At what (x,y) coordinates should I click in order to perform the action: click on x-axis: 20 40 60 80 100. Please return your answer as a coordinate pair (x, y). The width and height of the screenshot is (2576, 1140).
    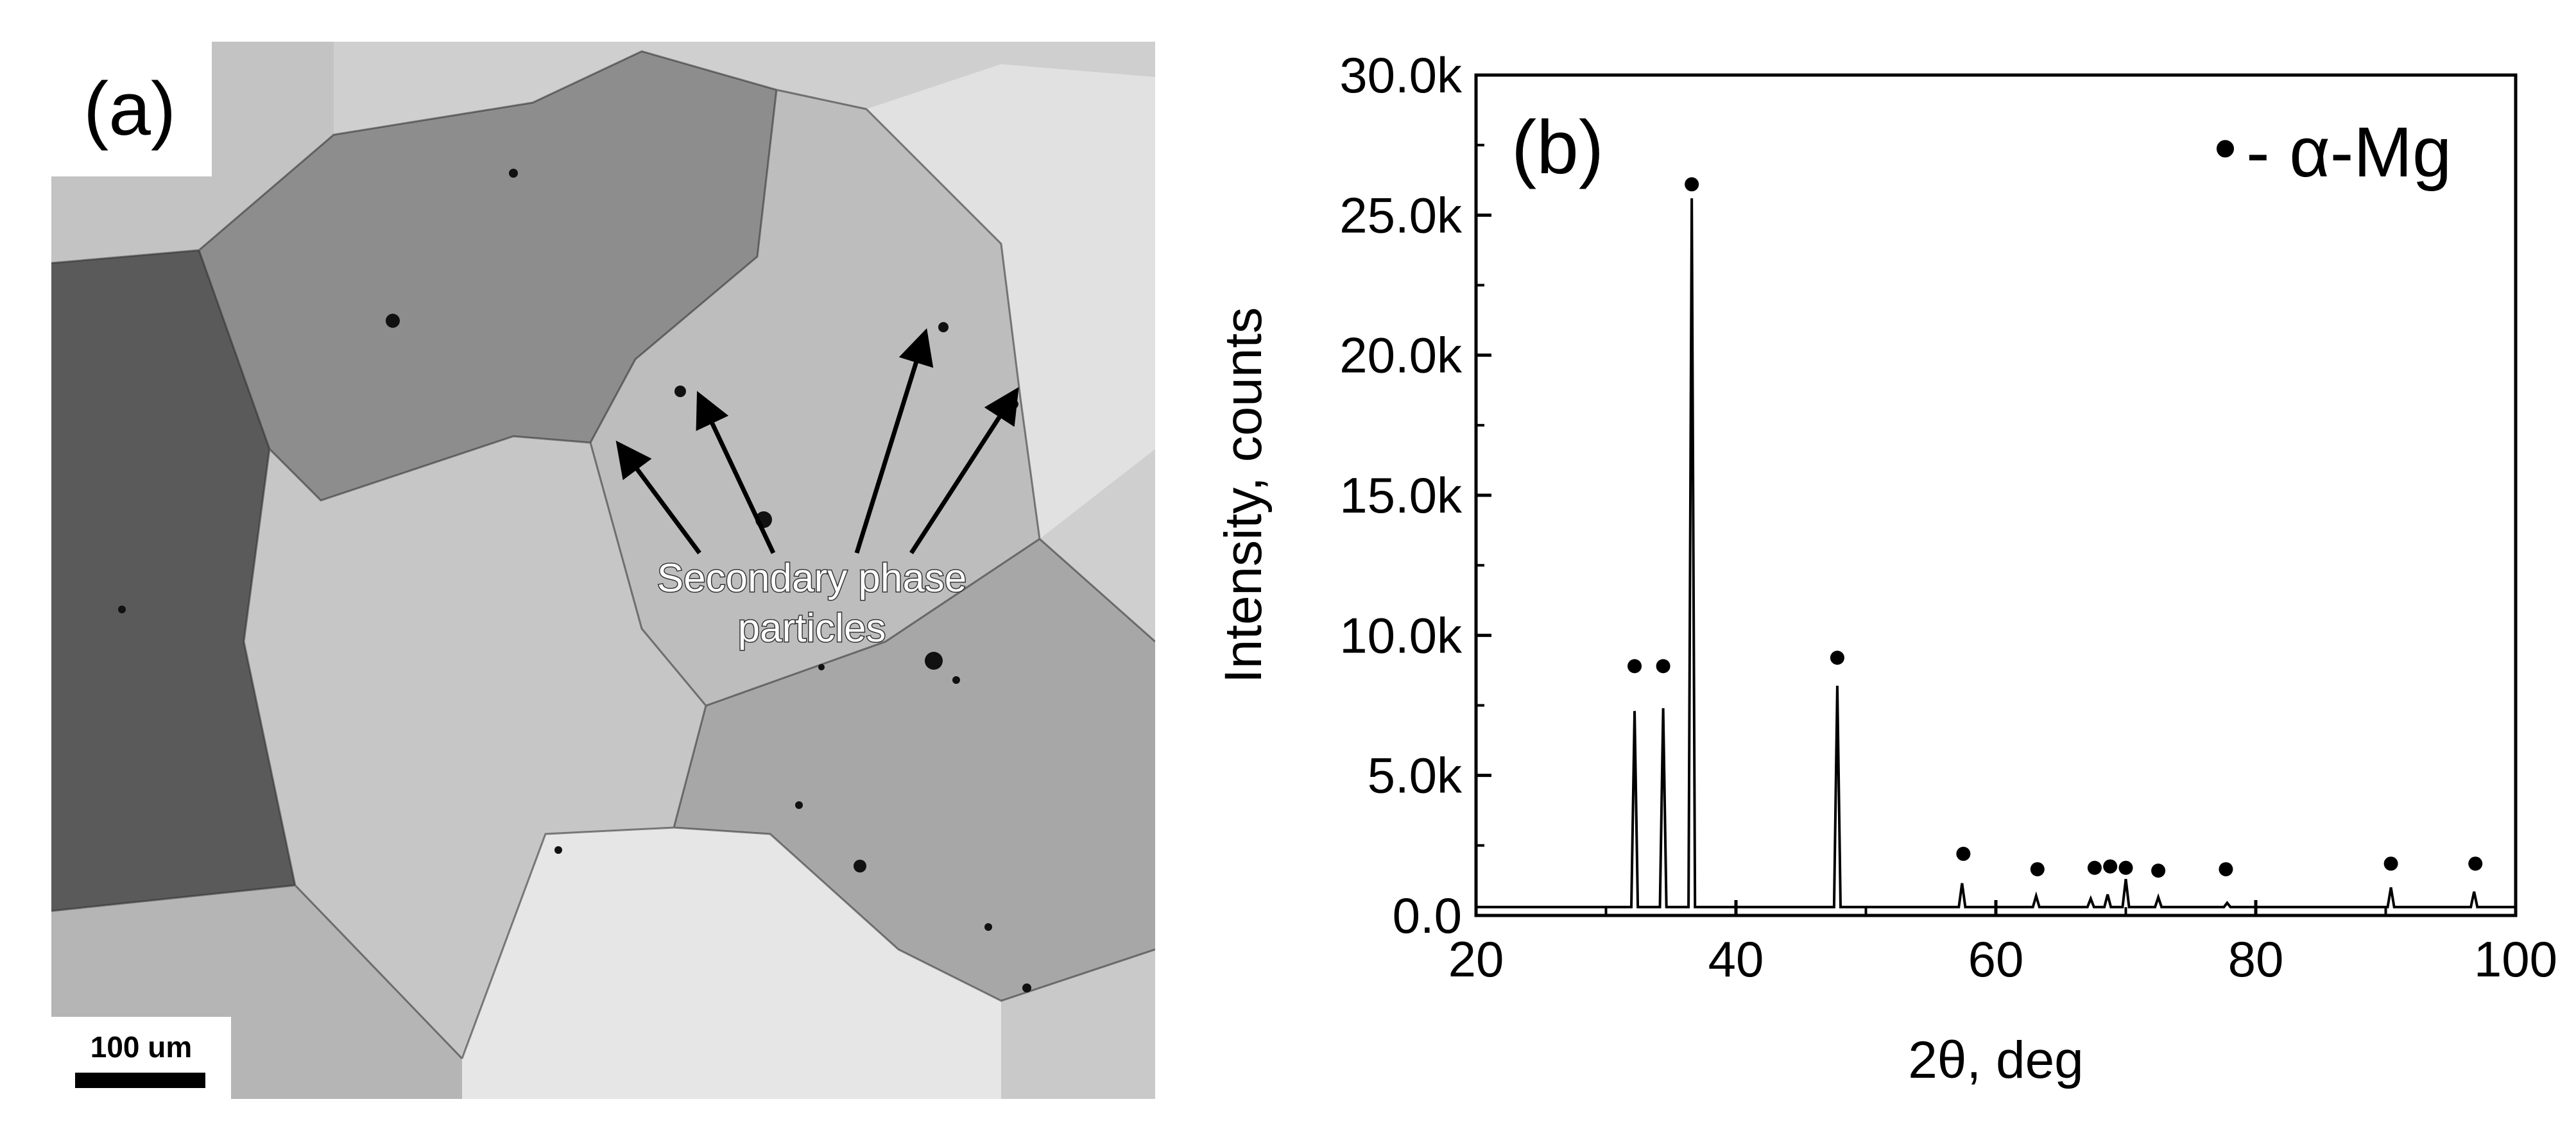
    Looking at the image, I should click on (2002, 944).